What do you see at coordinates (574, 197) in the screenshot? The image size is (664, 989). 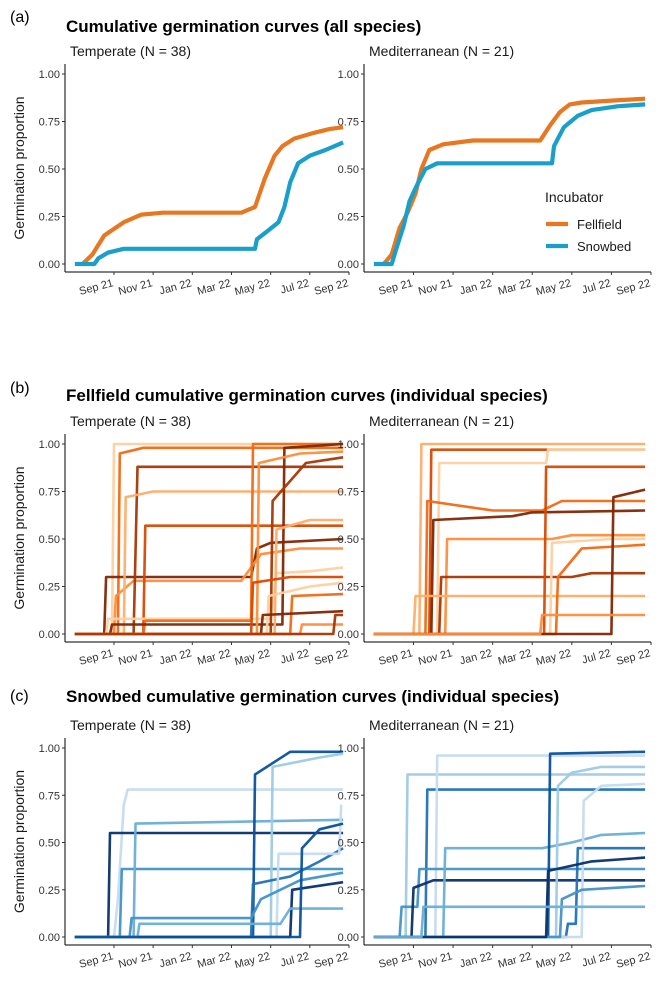 I see `legend-title: Incubator` at bounding box center [574, 197].